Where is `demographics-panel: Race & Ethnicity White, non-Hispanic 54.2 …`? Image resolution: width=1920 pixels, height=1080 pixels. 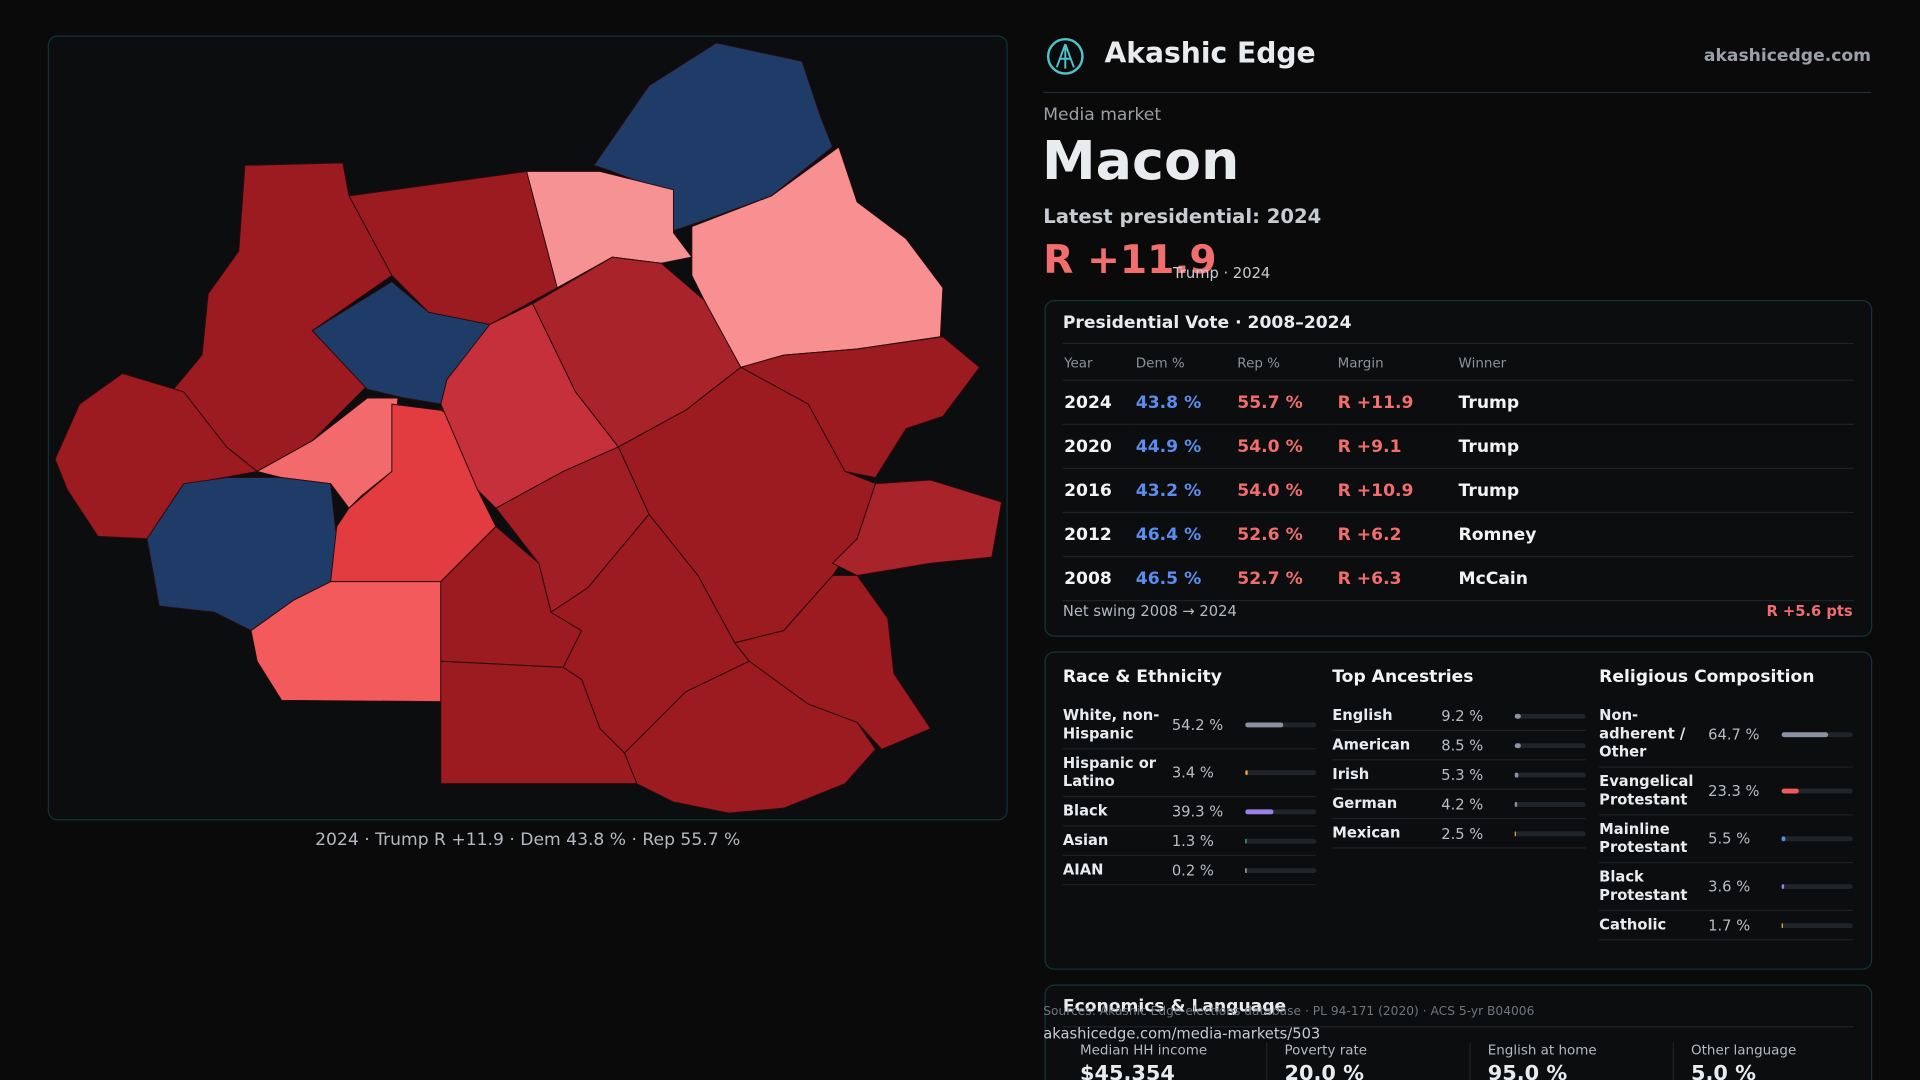 demographics-panel: Race & Ethnicity White, non-Hispanic 54.2 … is located at coordinates (1458, 810).